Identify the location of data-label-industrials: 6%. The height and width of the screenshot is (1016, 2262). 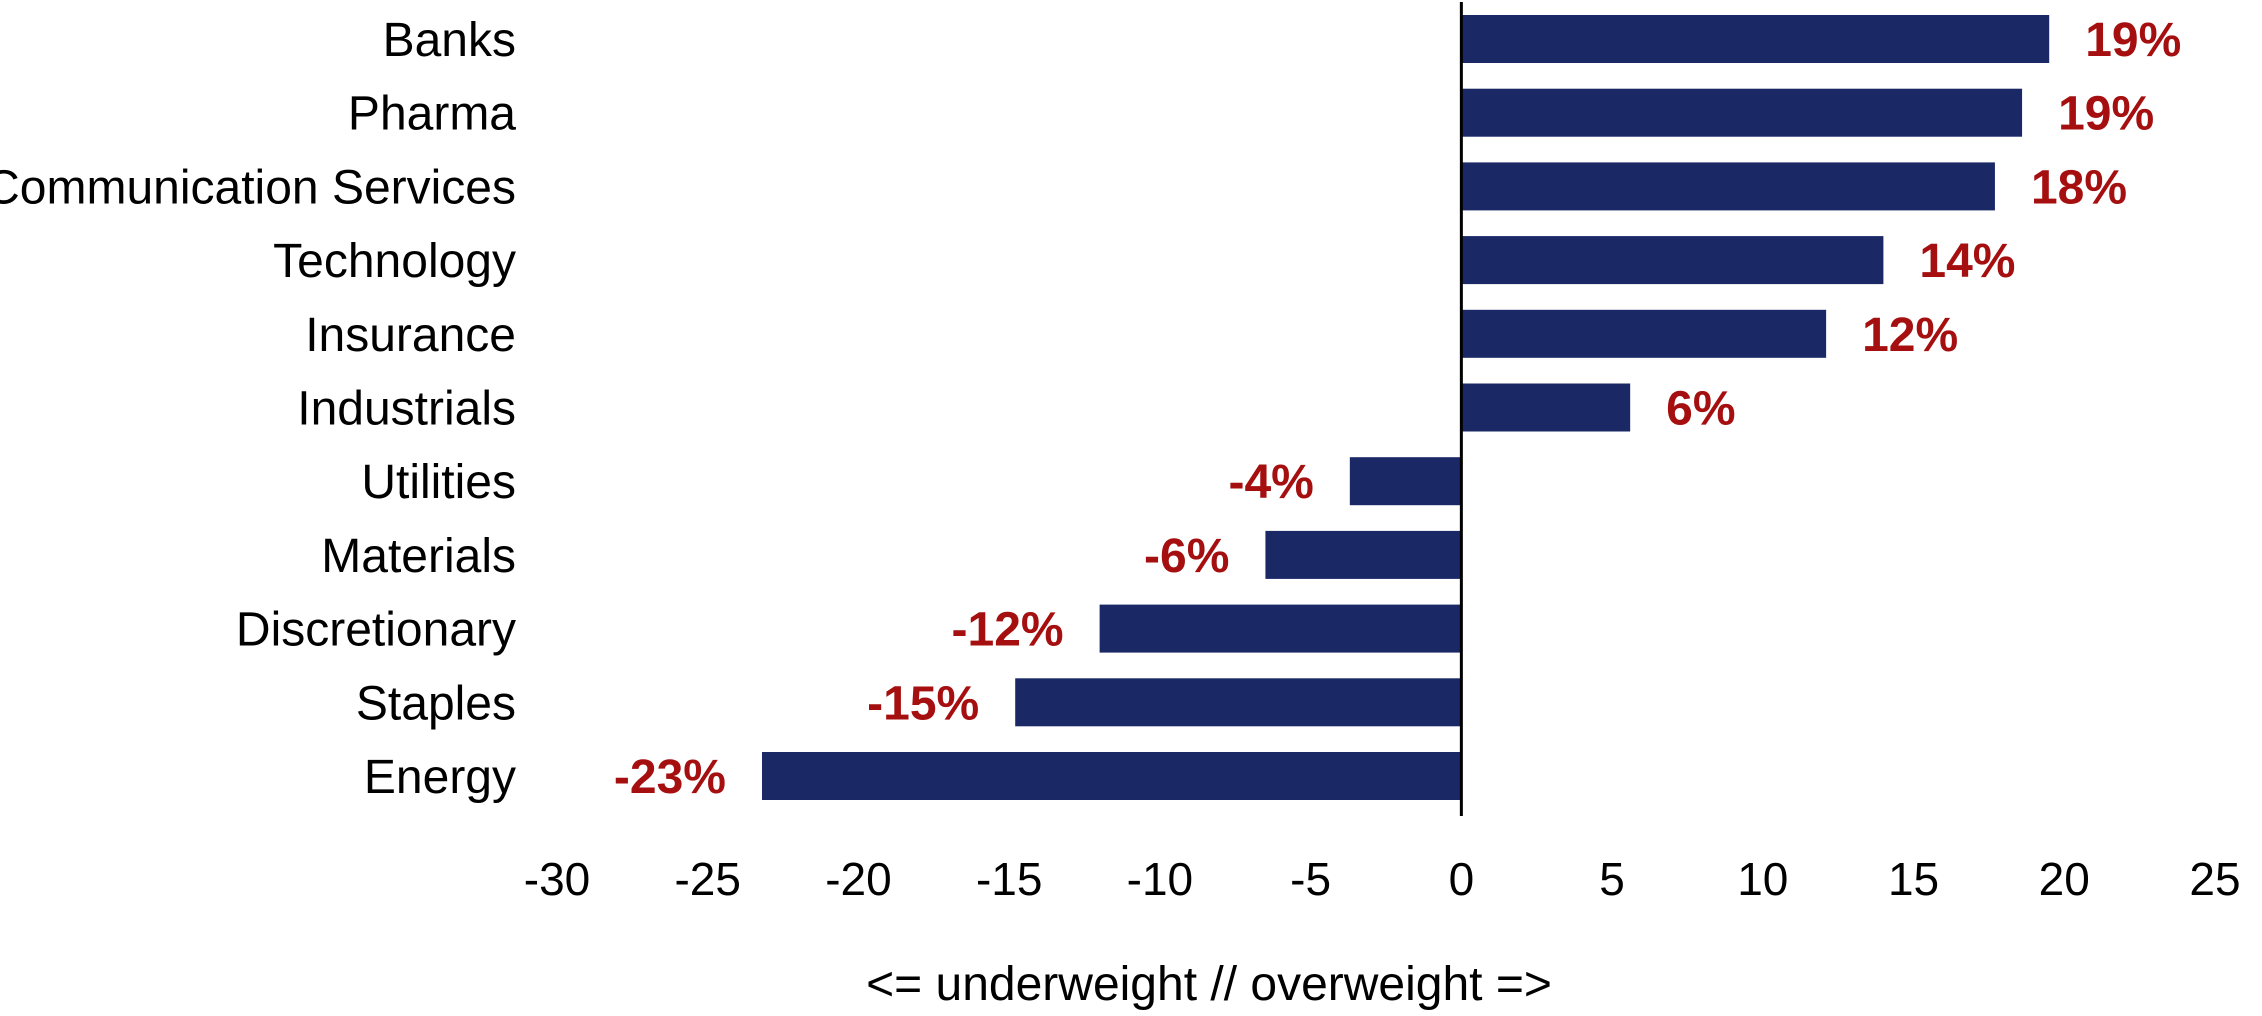
(1700, 409).